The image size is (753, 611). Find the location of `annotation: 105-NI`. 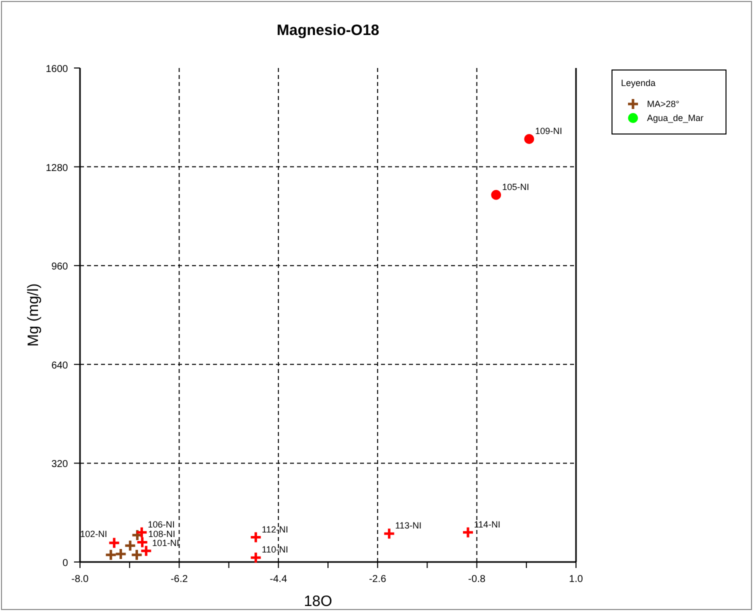

annotation: 105-NI is located at coordinates (516, 187).